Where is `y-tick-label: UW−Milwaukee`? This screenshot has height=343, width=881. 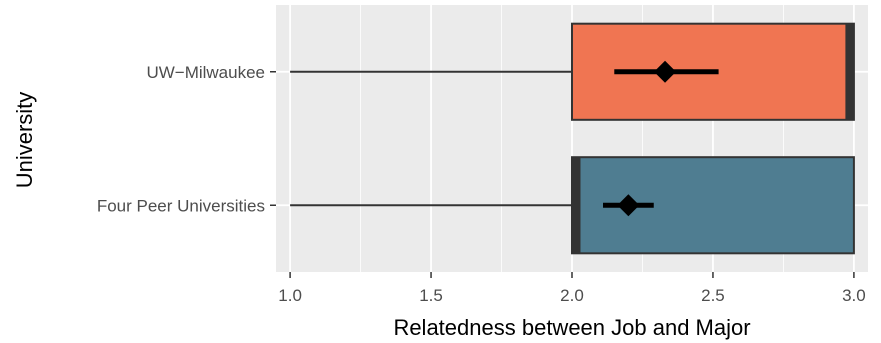 y-tick-label: UW−Milwaukee is located at coordinates (205, 72).